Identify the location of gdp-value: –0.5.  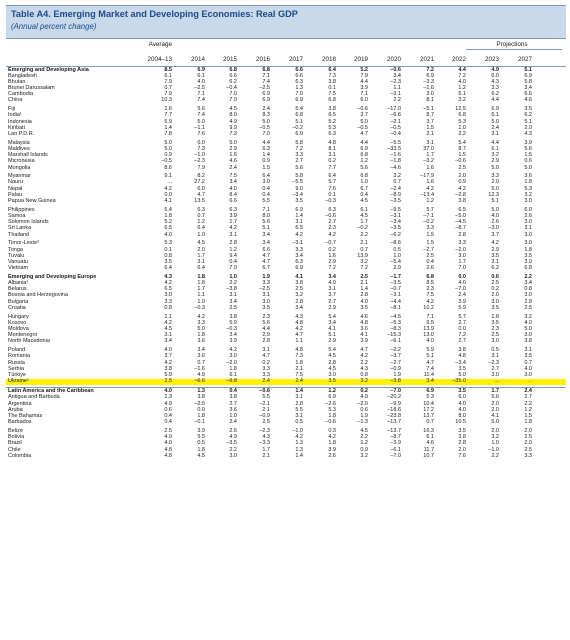
(166, 161).